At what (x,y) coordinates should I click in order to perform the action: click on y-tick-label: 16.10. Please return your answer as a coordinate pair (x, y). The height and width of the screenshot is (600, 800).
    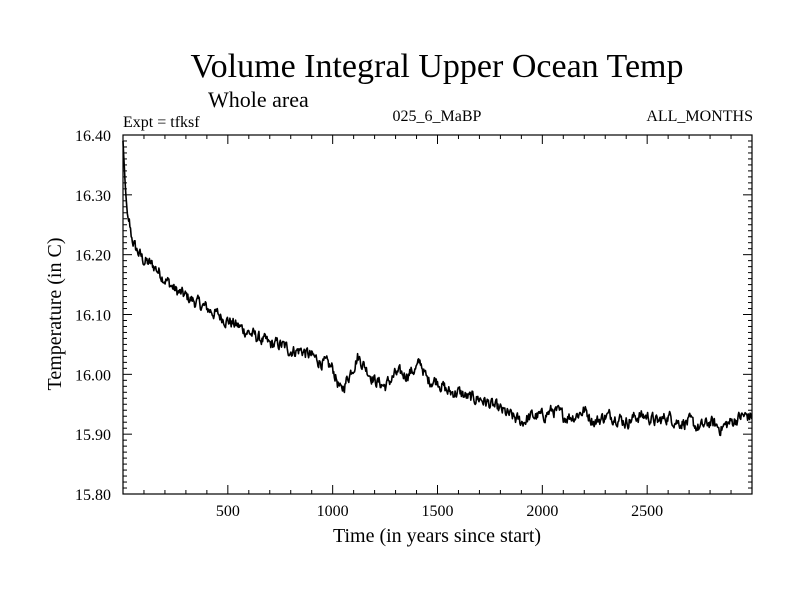
    Looking at the image, I should click on (93, 316).